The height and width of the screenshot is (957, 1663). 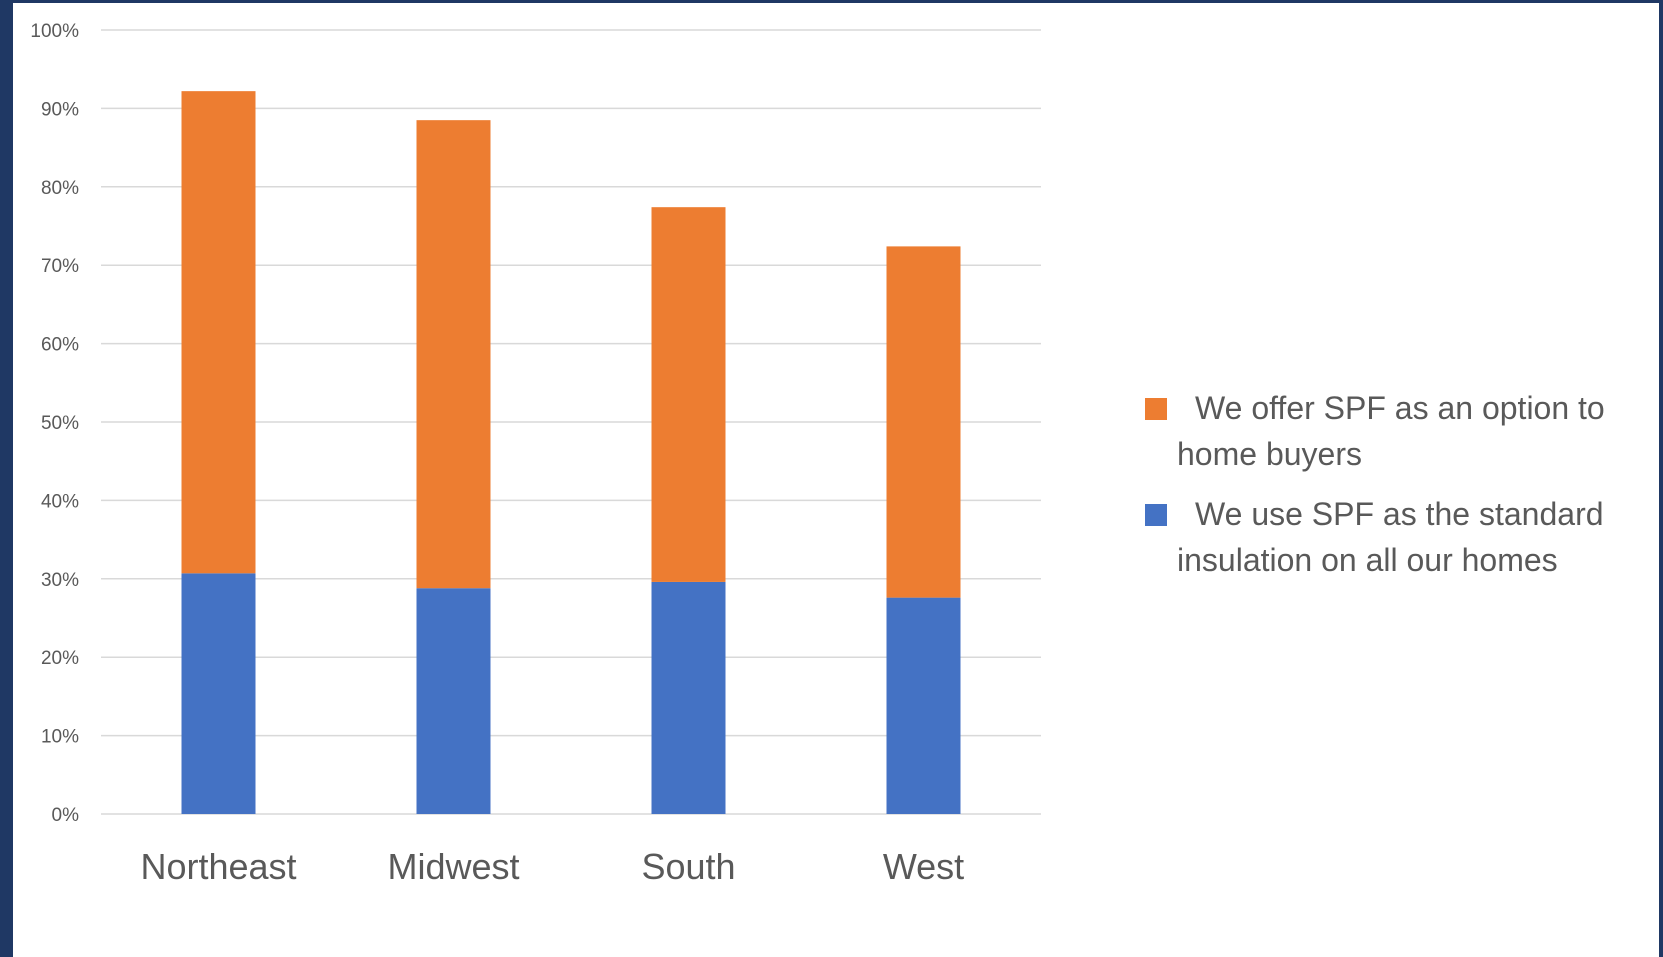 What do you see at coordinates (60, 737) in the screenshot?
I see `y-tick-label: 10%` at bounding box center [60, 737].